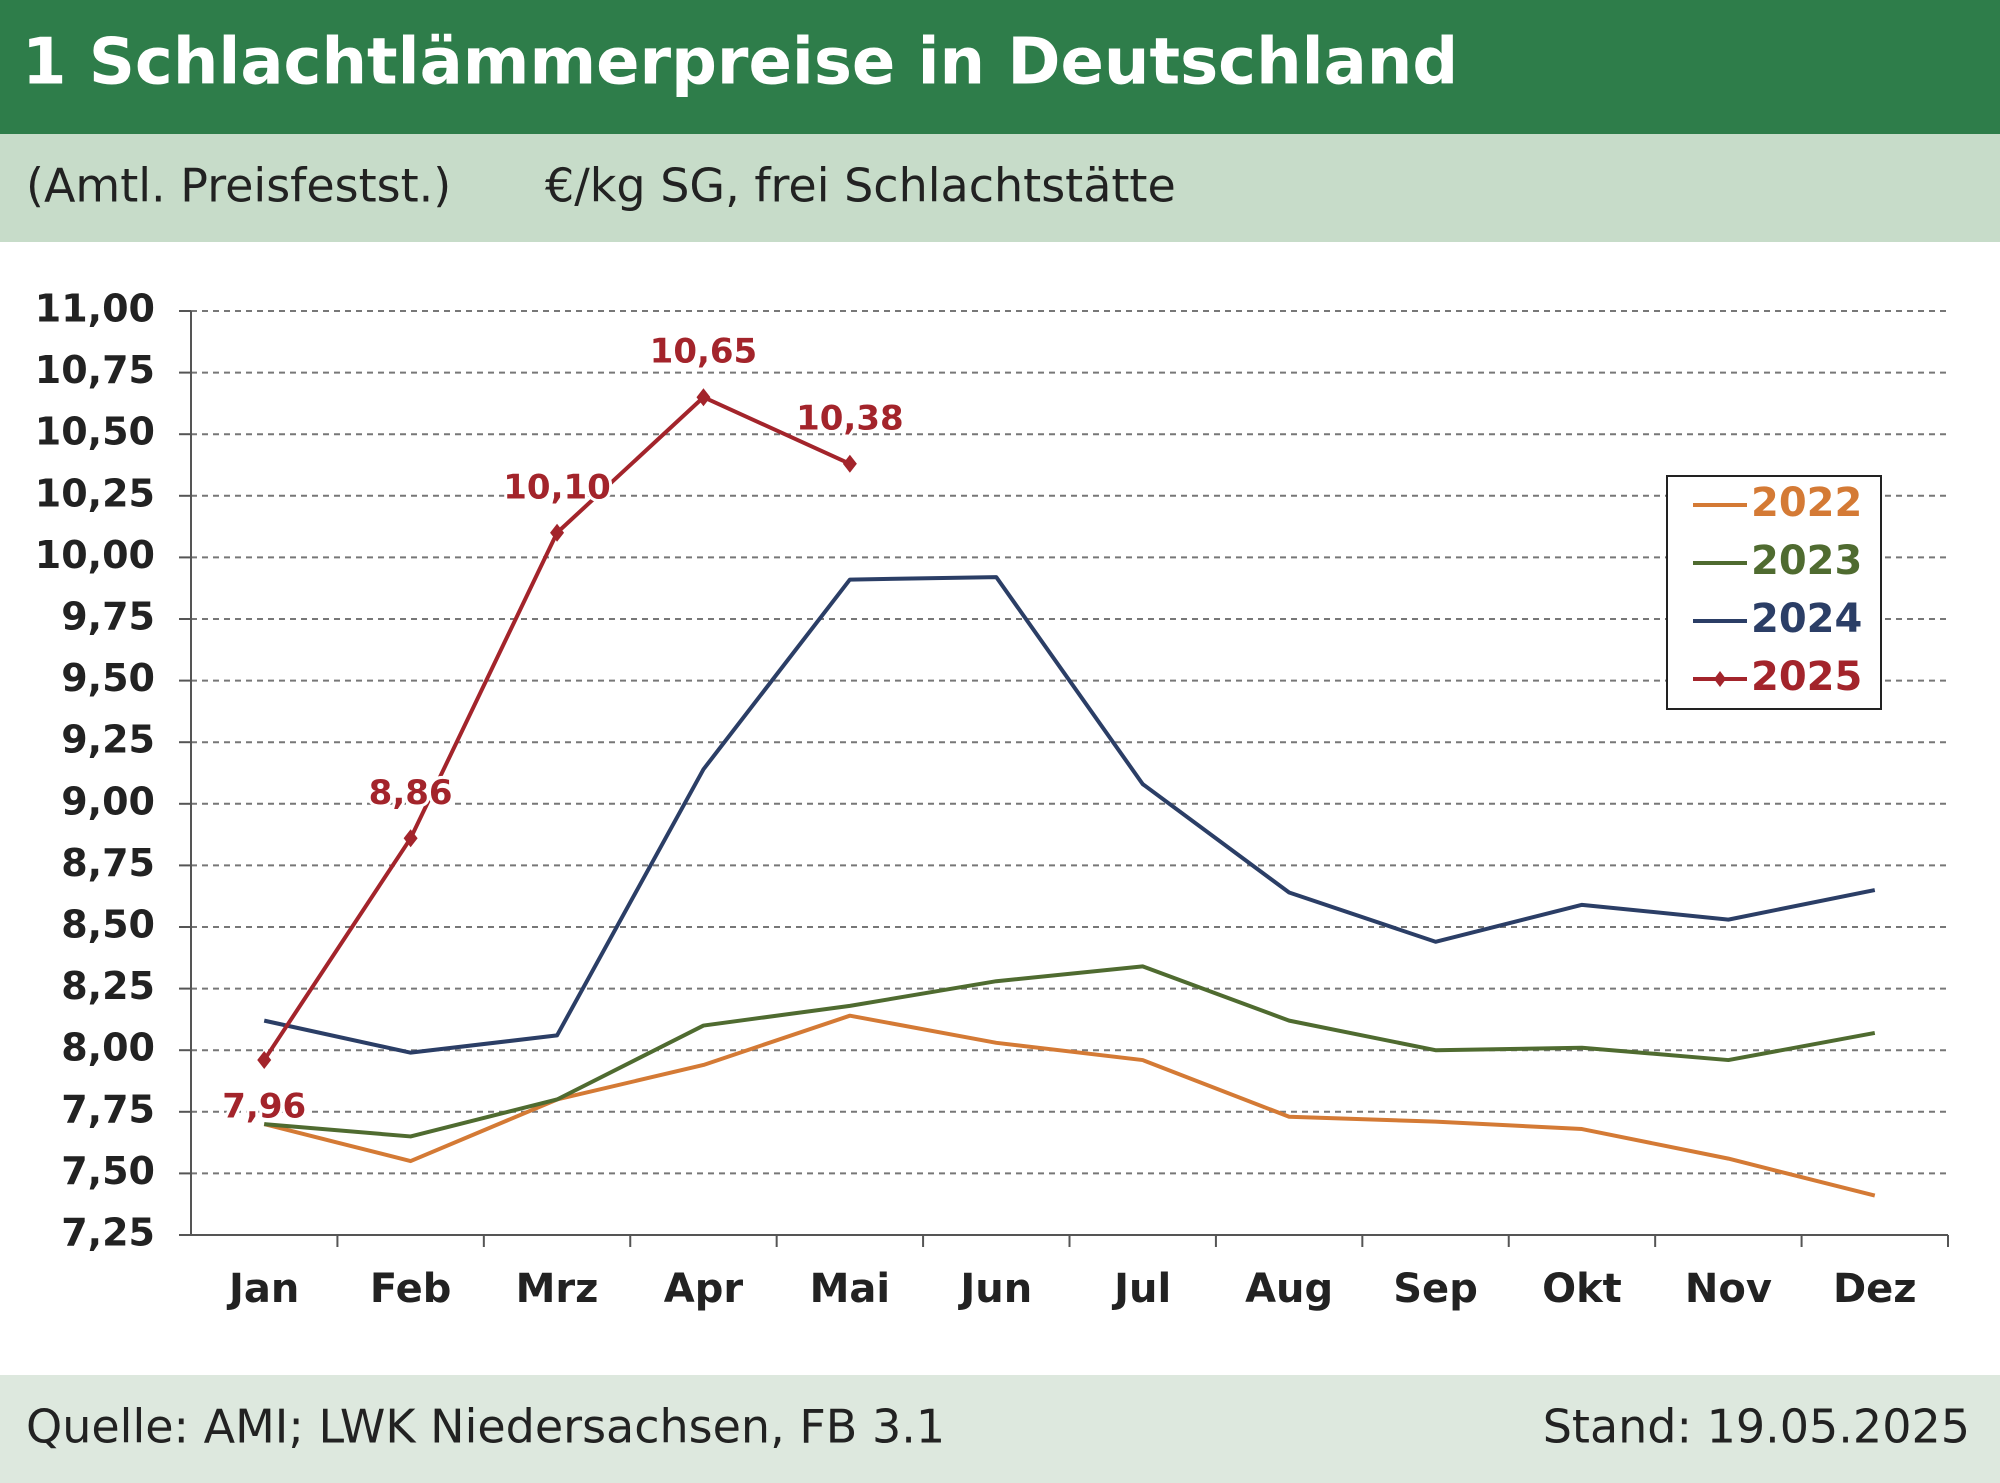 This screenshot has height=1483, width=2000. I want to click on x-tick-label: Aug, so click(1289, 1289).